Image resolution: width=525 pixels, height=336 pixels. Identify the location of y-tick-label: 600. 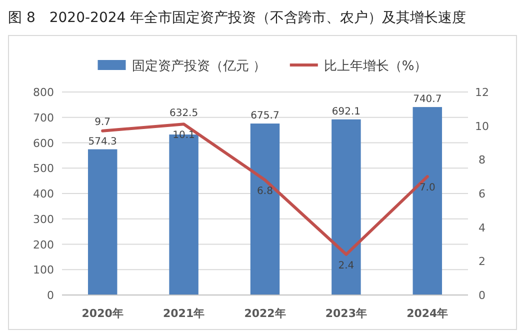
(43, 143).